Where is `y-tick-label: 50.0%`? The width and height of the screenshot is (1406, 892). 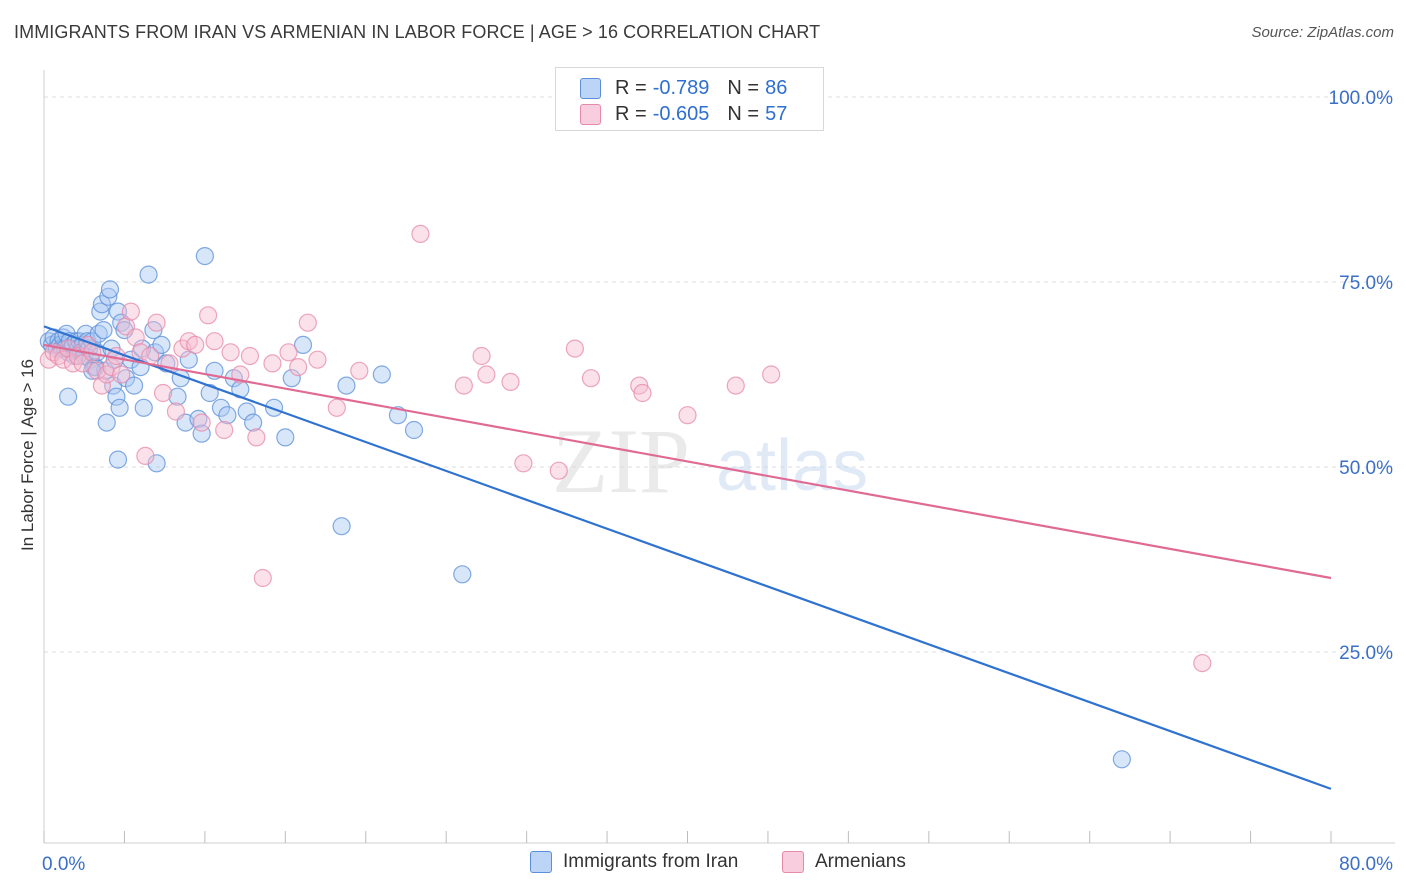
y-tick-label: 50.0% is located at coordinates (1366, 468).